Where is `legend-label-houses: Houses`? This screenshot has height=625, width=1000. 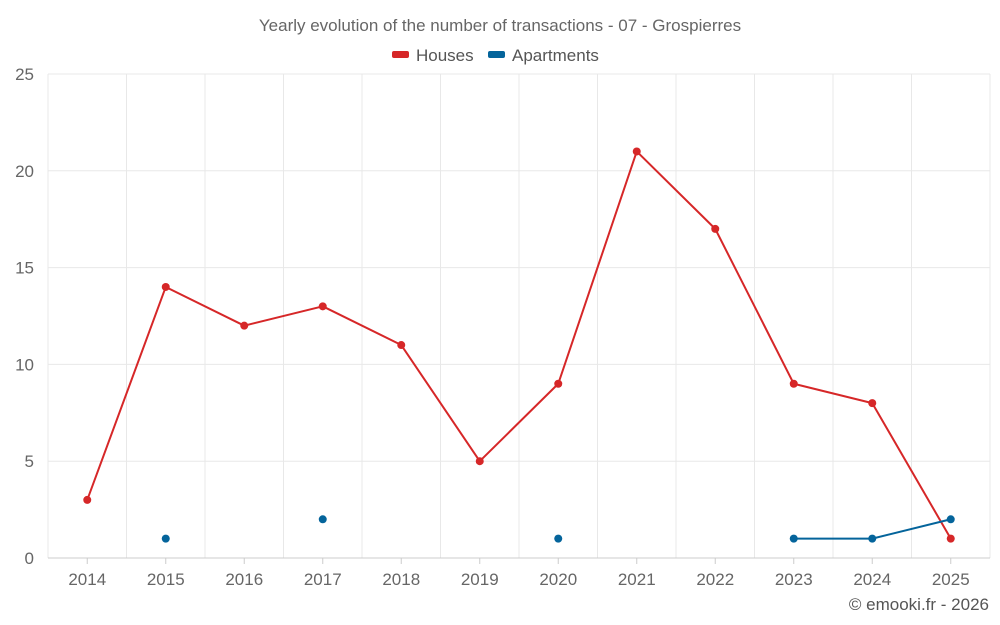 legend-label-houses: Houses is located at coordinates (445, 55).